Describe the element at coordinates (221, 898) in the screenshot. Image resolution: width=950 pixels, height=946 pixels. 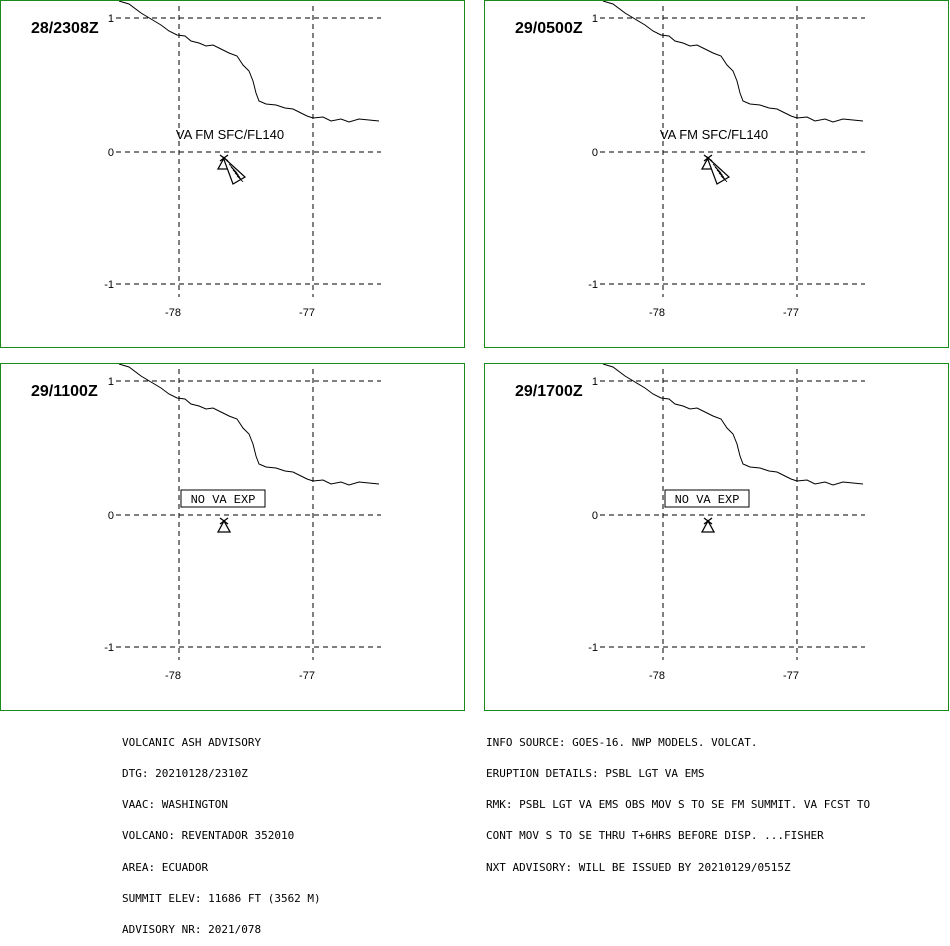
I see `advisory-line: SUMMIT ELEV: 11686 FT (3562 M)` at that location.